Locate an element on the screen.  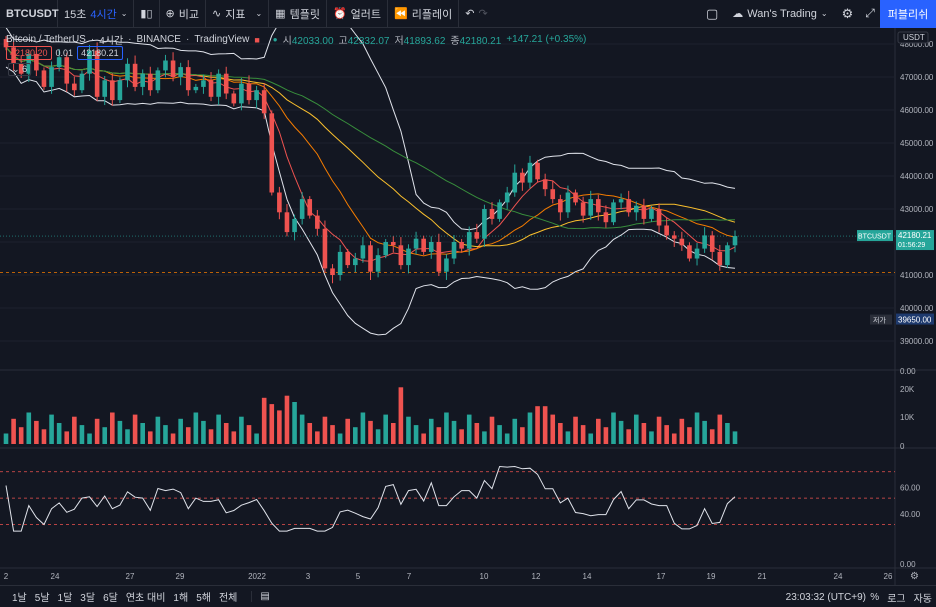
candle-type-button: ▮▯ is located at coordinates (147, 14).